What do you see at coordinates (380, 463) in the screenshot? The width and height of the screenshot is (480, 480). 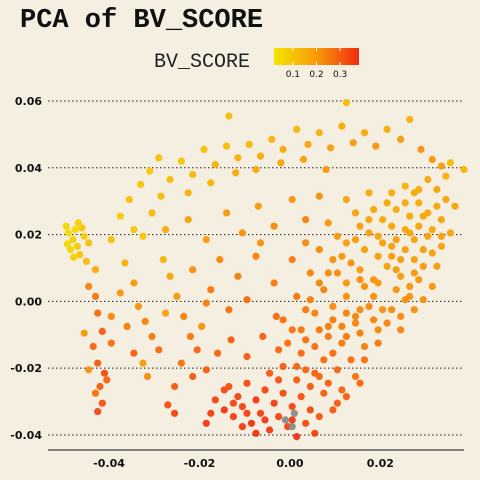 I see `x-tick-label: 0.02` at bounding box center [380, 463].